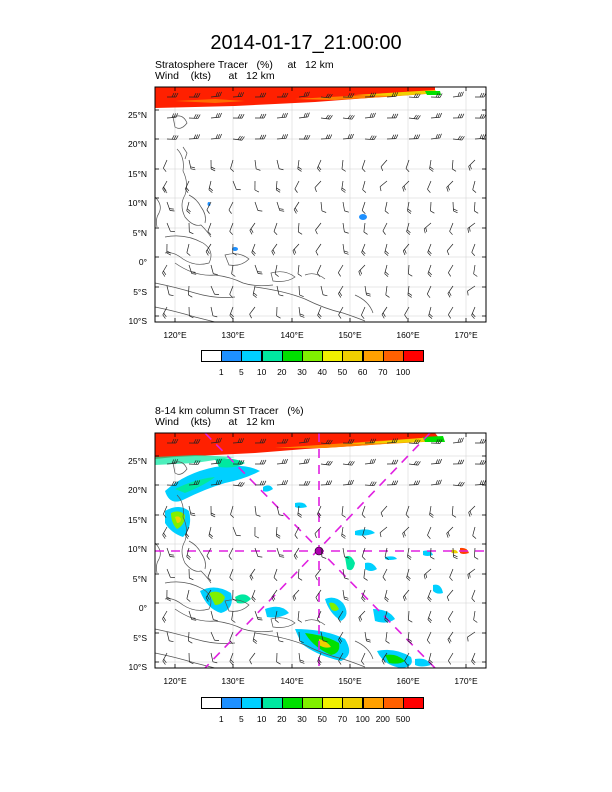 Image resolution: width=612 pixels, height=792 pixels. Describe the element at coordinates (264, 565) in the screenshot. I see `bottom-coastlines` at that location.